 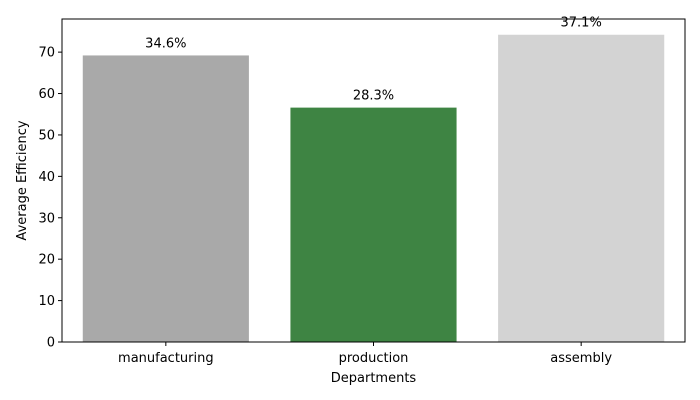 What do you see at coordinates (166, 358) in the screenshot?
I see `x-tick-label: manufacturing` at bounding box center [166, 358].